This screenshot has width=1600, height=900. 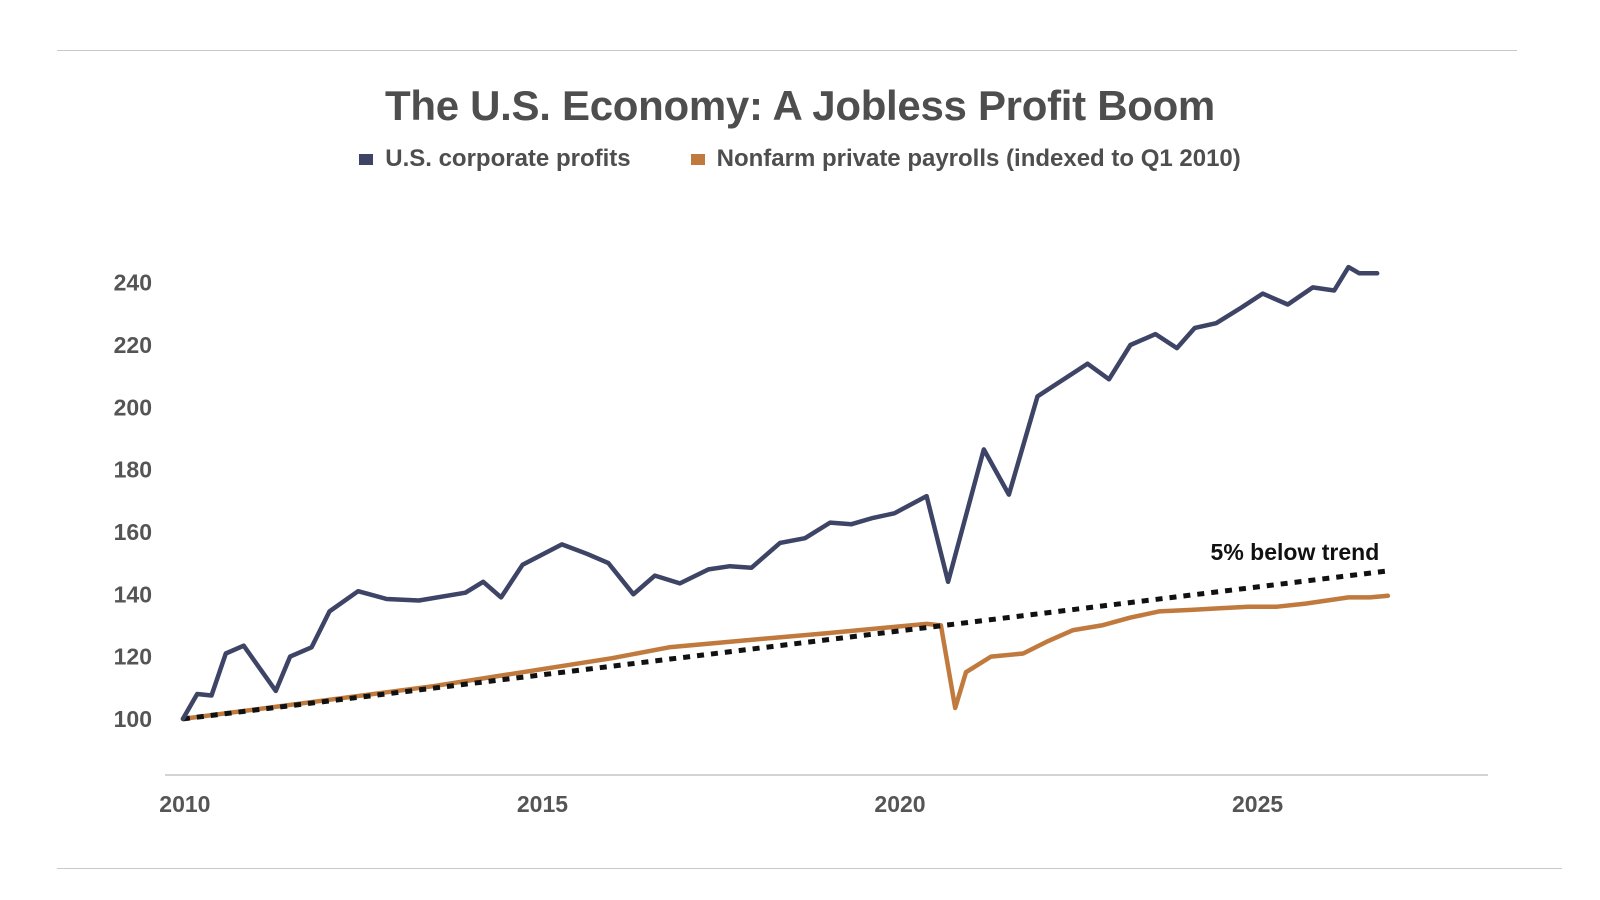 What do you see at coordinates (133, 501) in the screenshot?
I see `y-axis-ticks: 100 120 140 160 180 200 220 240` at bounding box center [133, 501].